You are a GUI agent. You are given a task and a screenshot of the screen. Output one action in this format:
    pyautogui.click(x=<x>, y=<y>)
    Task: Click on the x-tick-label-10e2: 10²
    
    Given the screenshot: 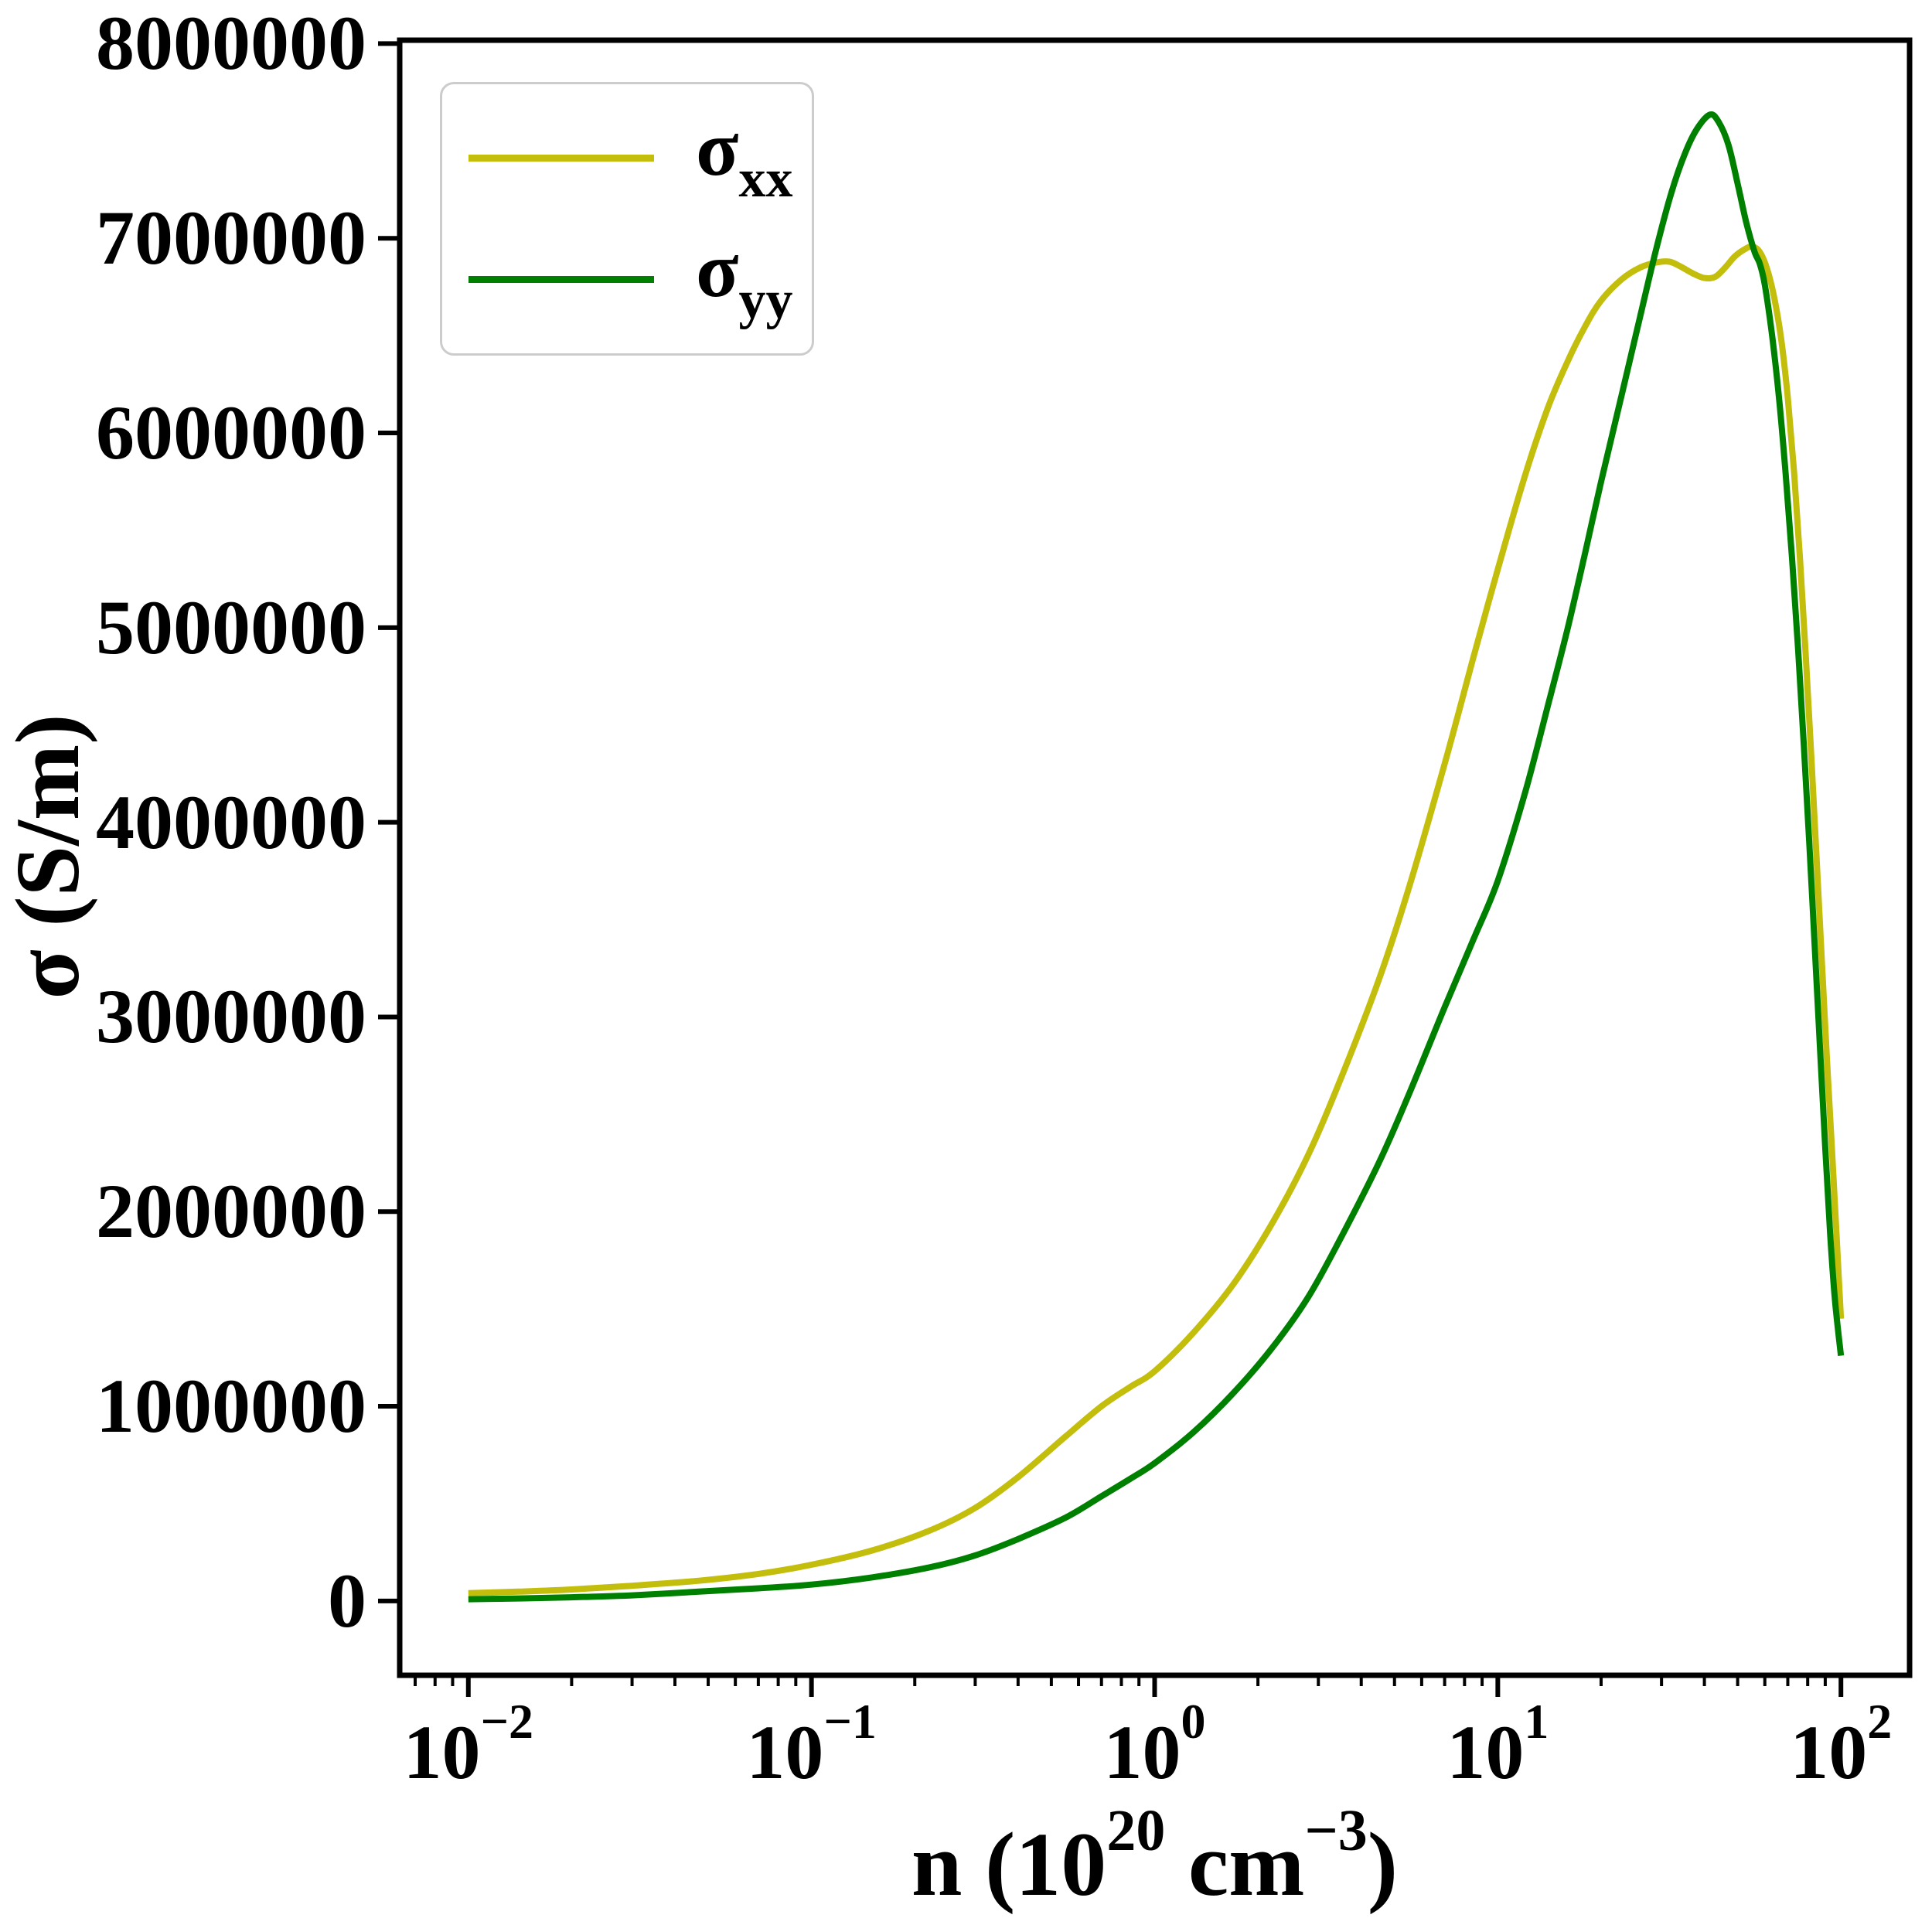 What is the action you would take?
    pyautogui.click(x=1842, y=1744)
    